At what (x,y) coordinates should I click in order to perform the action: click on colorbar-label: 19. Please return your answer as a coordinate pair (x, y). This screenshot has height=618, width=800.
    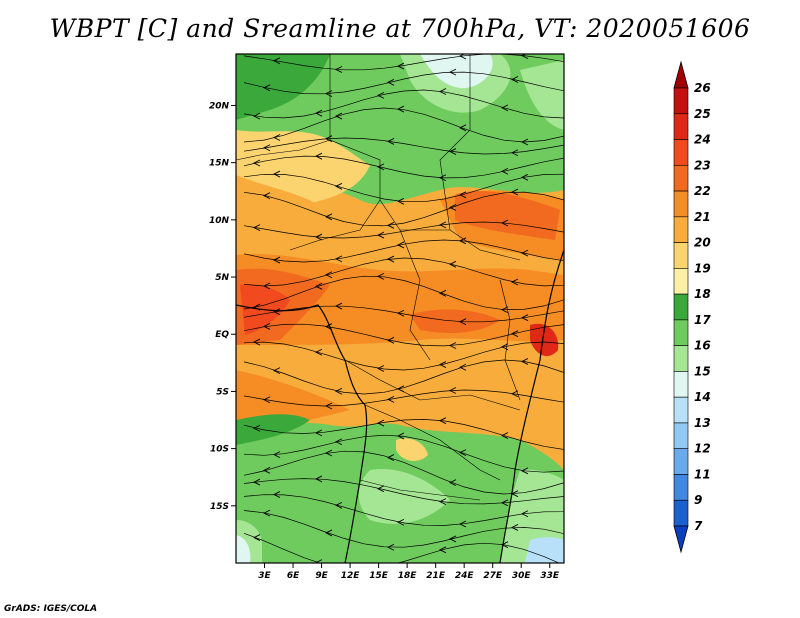
    Looking at the image, I should click on (702, 268).